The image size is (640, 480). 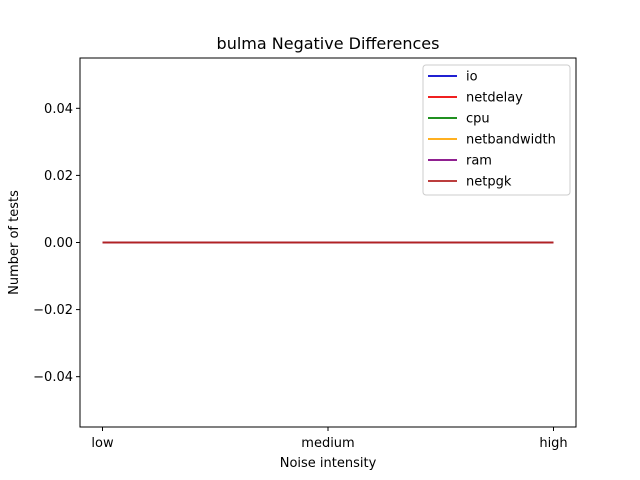 I want to click on legend-label: io, so click(x=472, y=77).